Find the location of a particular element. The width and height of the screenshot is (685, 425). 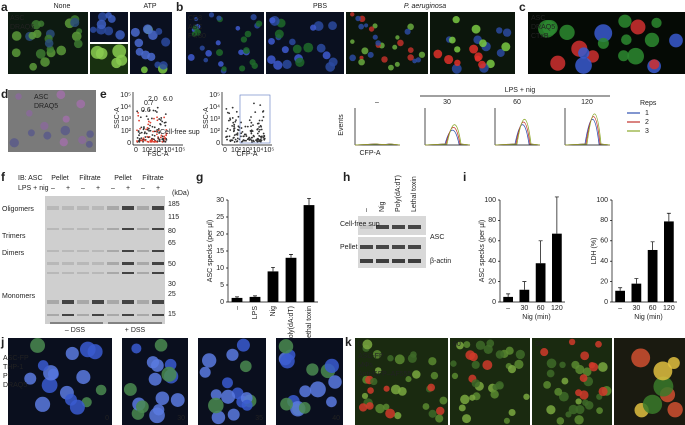

marker-label: 15 is located at coordinates (172, 314).